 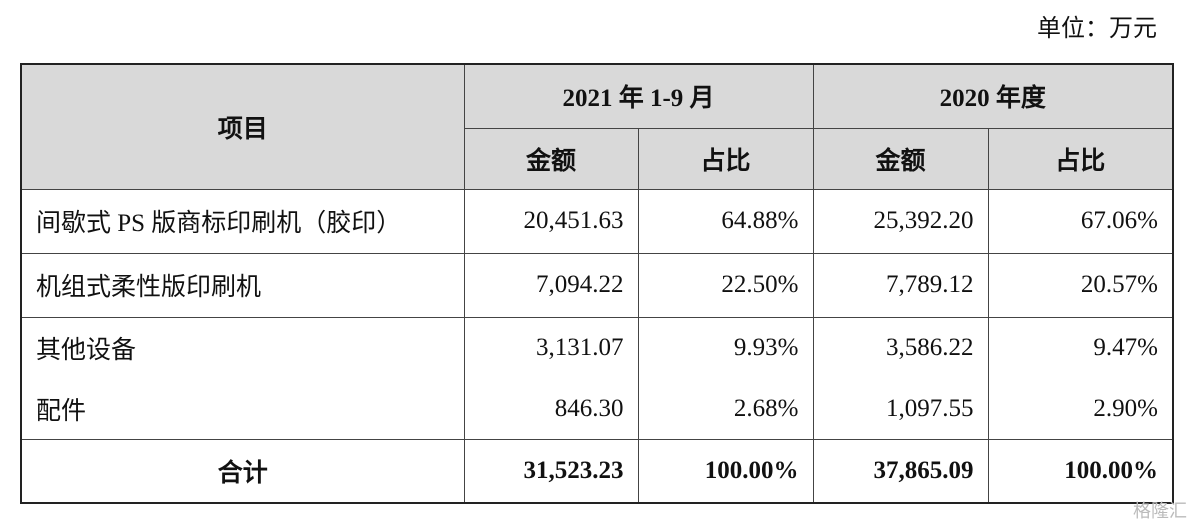 What do you see at coordinates (242, 409) in the screenshot?
I see `table-cell: 配件` at bounding box center [242, 409].